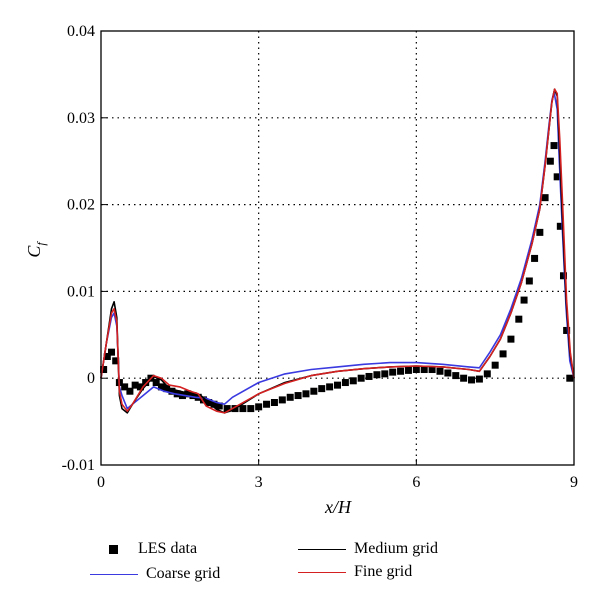 The image size is (600, 609). What do you see at coordinates (259, 482) in the screenshot?
I see `x-tick-label: 3` at bounding box center [259, 482].